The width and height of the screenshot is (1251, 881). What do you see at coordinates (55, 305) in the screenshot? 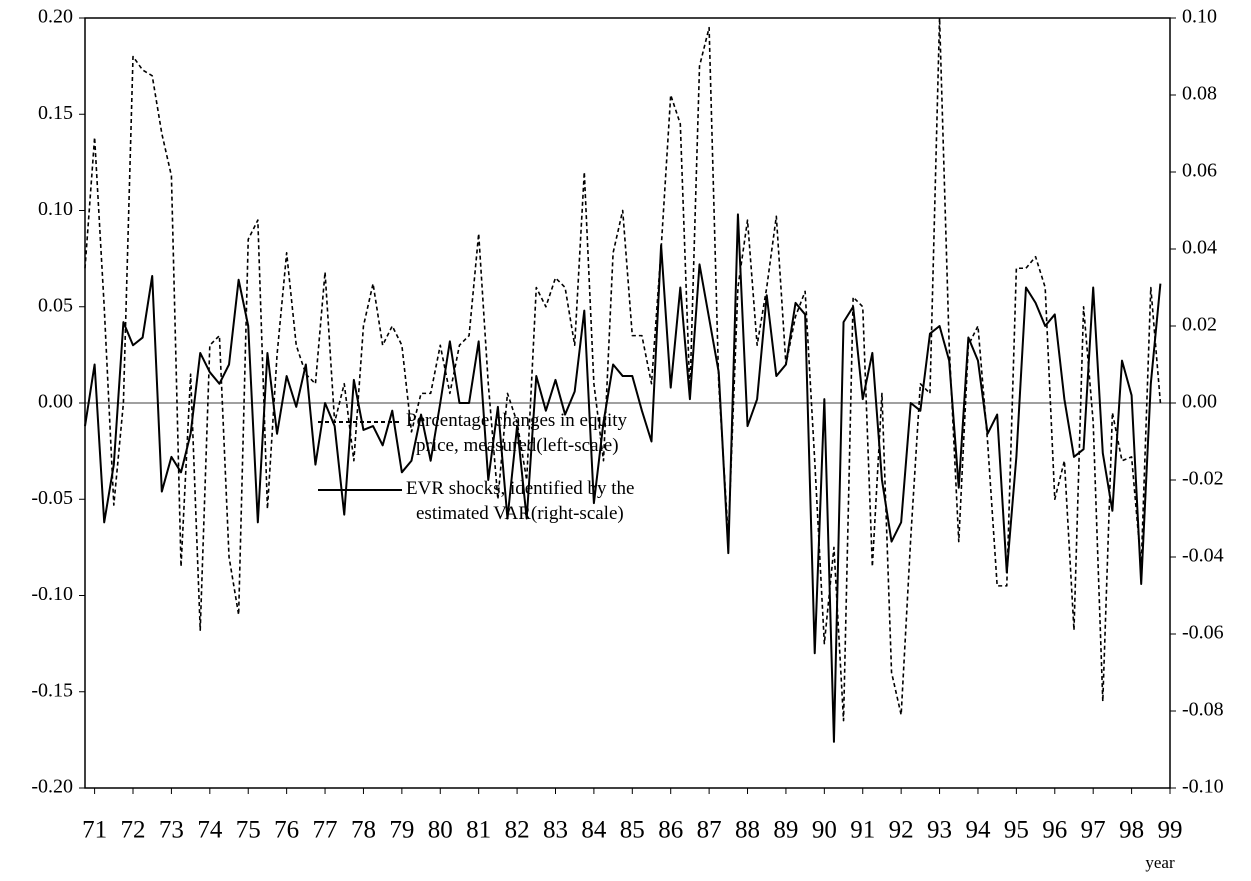
I see `y-tick-label: 0.05` at bounding box center [55, 305].